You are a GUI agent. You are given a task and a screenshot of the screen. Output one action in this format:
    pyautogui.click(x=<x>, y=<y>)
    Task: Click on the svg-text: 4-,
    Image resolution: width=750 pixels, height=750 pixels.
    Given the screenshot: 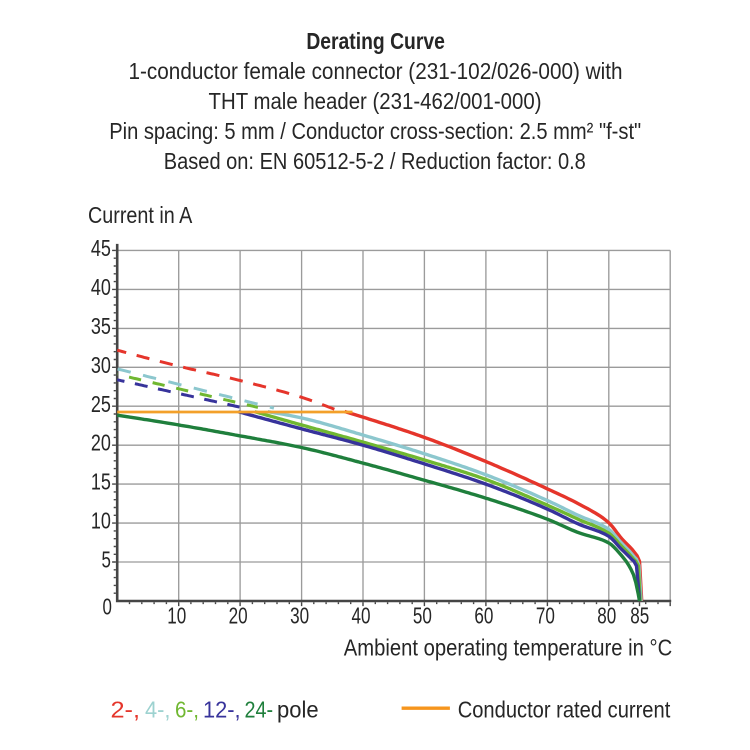 What is the action you would take?
    pyautogui.click(x=158, y=710)
    